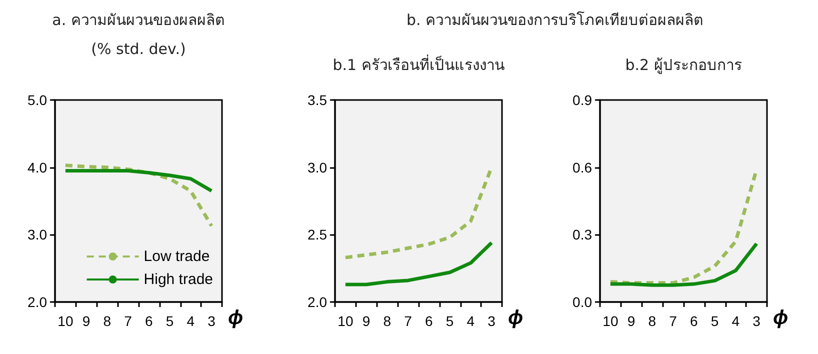 The width and height of the screenshot is (818, 354). I want to click on y-tick-label: 3.5, so click(318, 100).